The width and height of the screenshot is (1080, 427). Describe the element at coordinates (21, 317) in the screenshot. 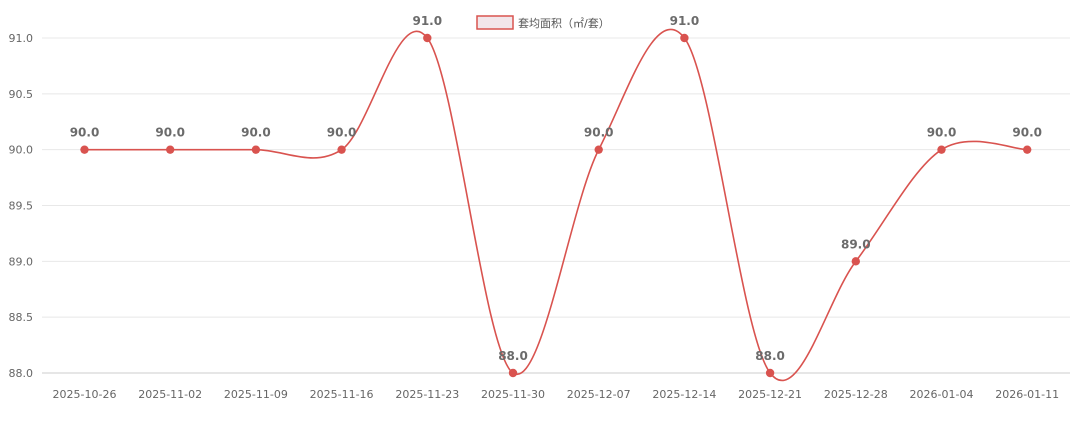

I see `y-tick-label: 88.5` at that location.